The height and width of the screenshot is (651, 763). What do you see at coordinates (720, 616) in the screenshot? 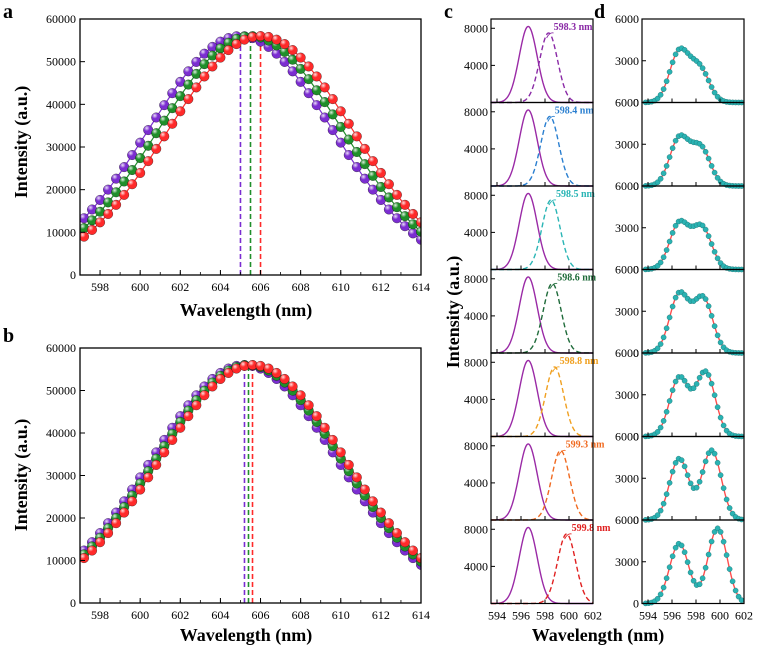
I see `x-tick-label: 600` at bounding box center [720, 616].